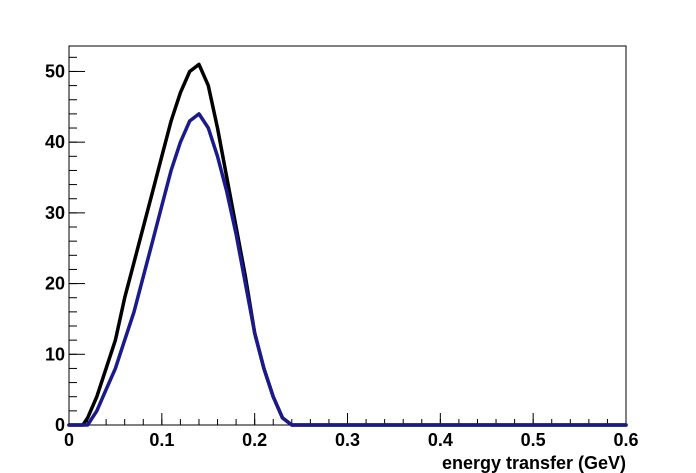 The image size is (696, 473). I want to click on x-axis-title: energy transfer (GeV), so click(534, 463).